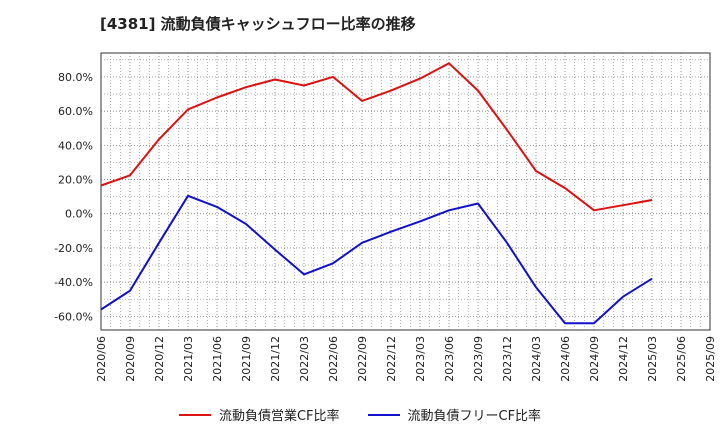  What do you see at coordinates (449, 359) in the screenshot?
I see `x-tick-label: 2023/06` at bounding box center [449, 359].